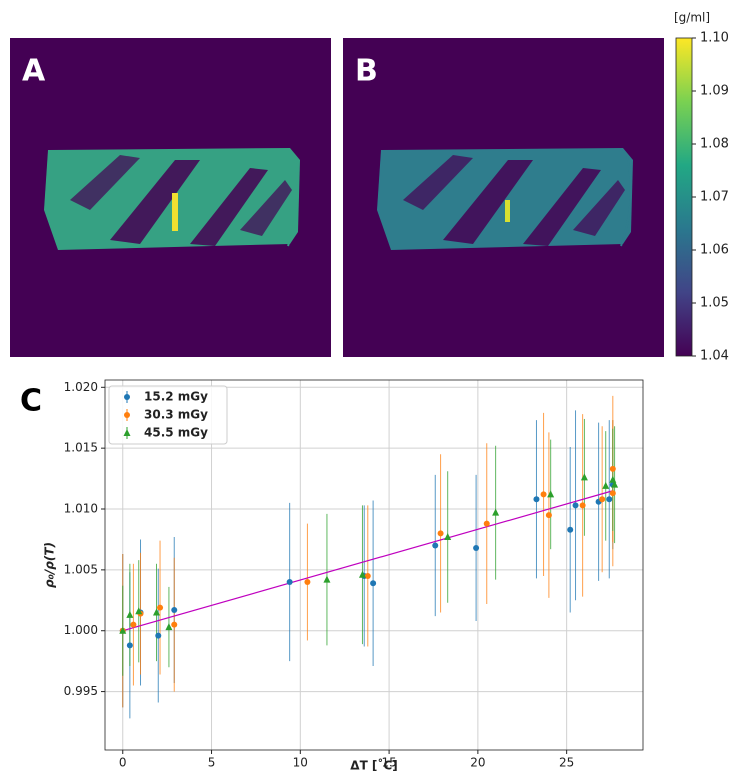 This screenshot has width=733, height=774. Describe the element at coordinates (34, 71) in the screenshot. I see `panel-label: A` at that location.